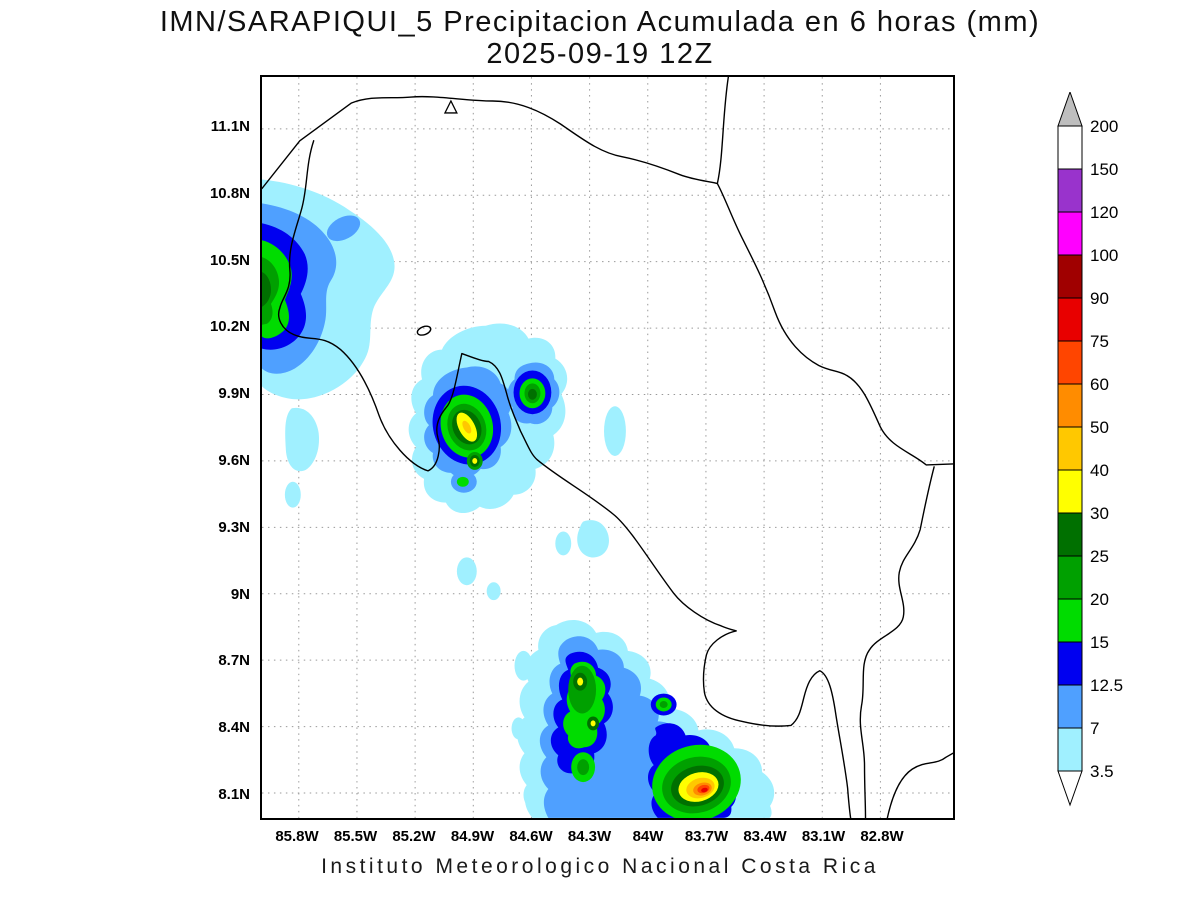 This screenshot has height=900, width=1200. I want to click on colorbar-tick-label: 25, so click(1099, 556).